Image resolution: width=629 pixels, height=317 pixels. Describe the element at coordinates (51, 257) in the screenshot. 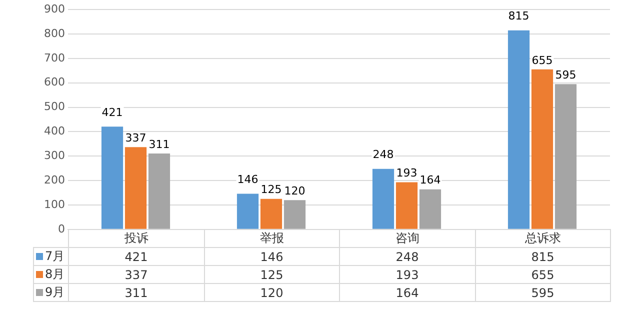

I see `legend-label: 7月` at that location.